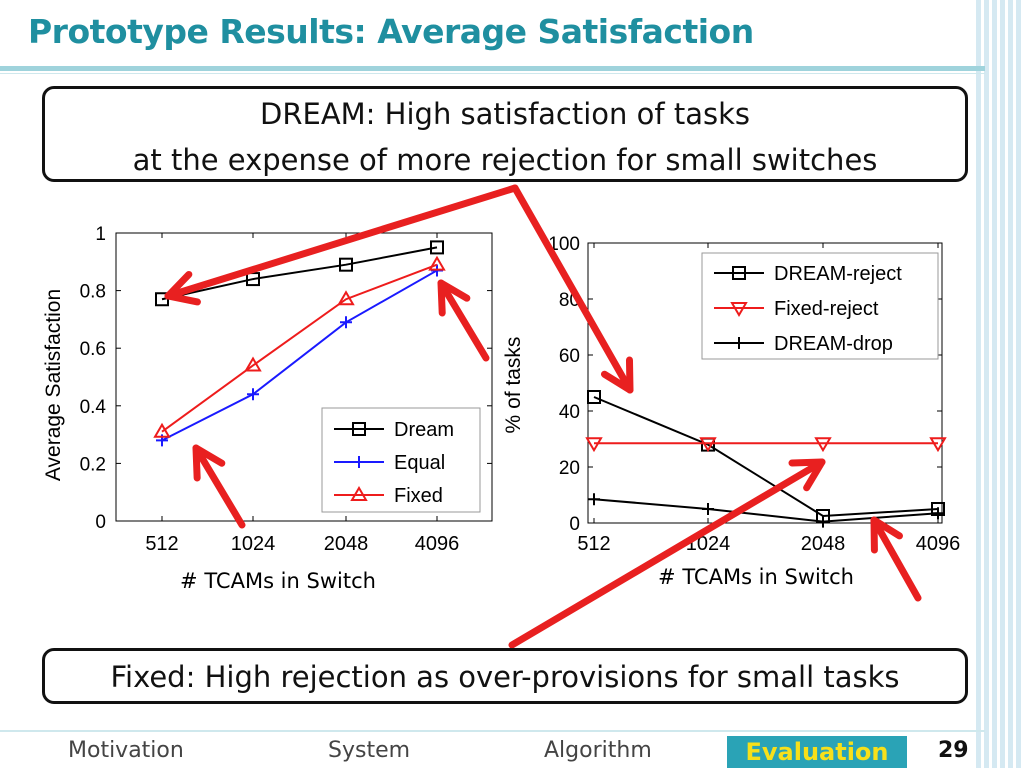 Image resolution: width=1024 pixels, height=768 pixels. I want to click on slide-title: Prototype Results: Average Satisfaction, so click(391, 31).